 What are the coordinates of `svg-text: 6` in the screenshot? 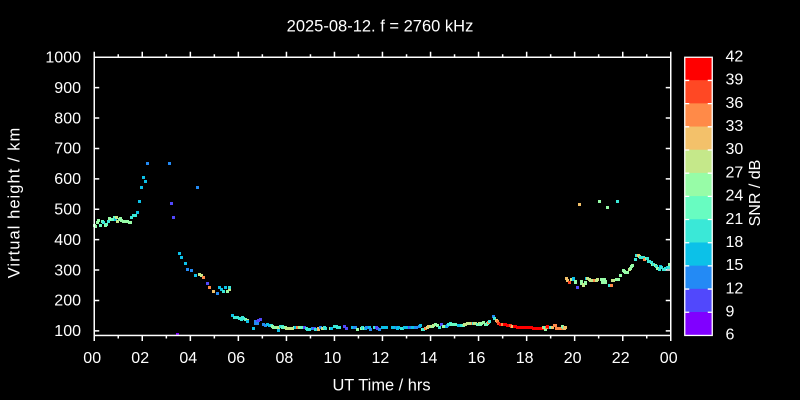 It's located at (730, 335).